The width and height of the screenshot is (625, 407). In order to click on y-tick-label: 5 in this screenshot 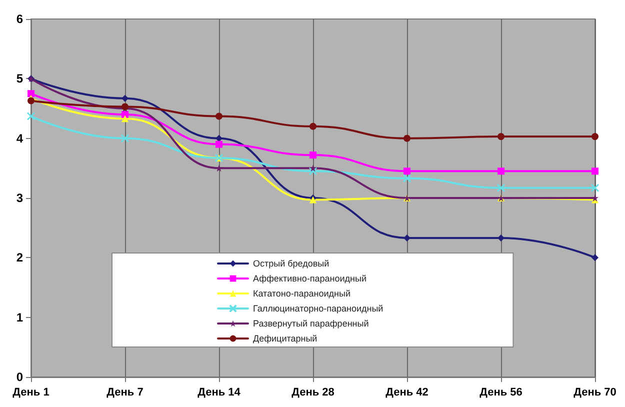, I will do `click(20, 79)`.